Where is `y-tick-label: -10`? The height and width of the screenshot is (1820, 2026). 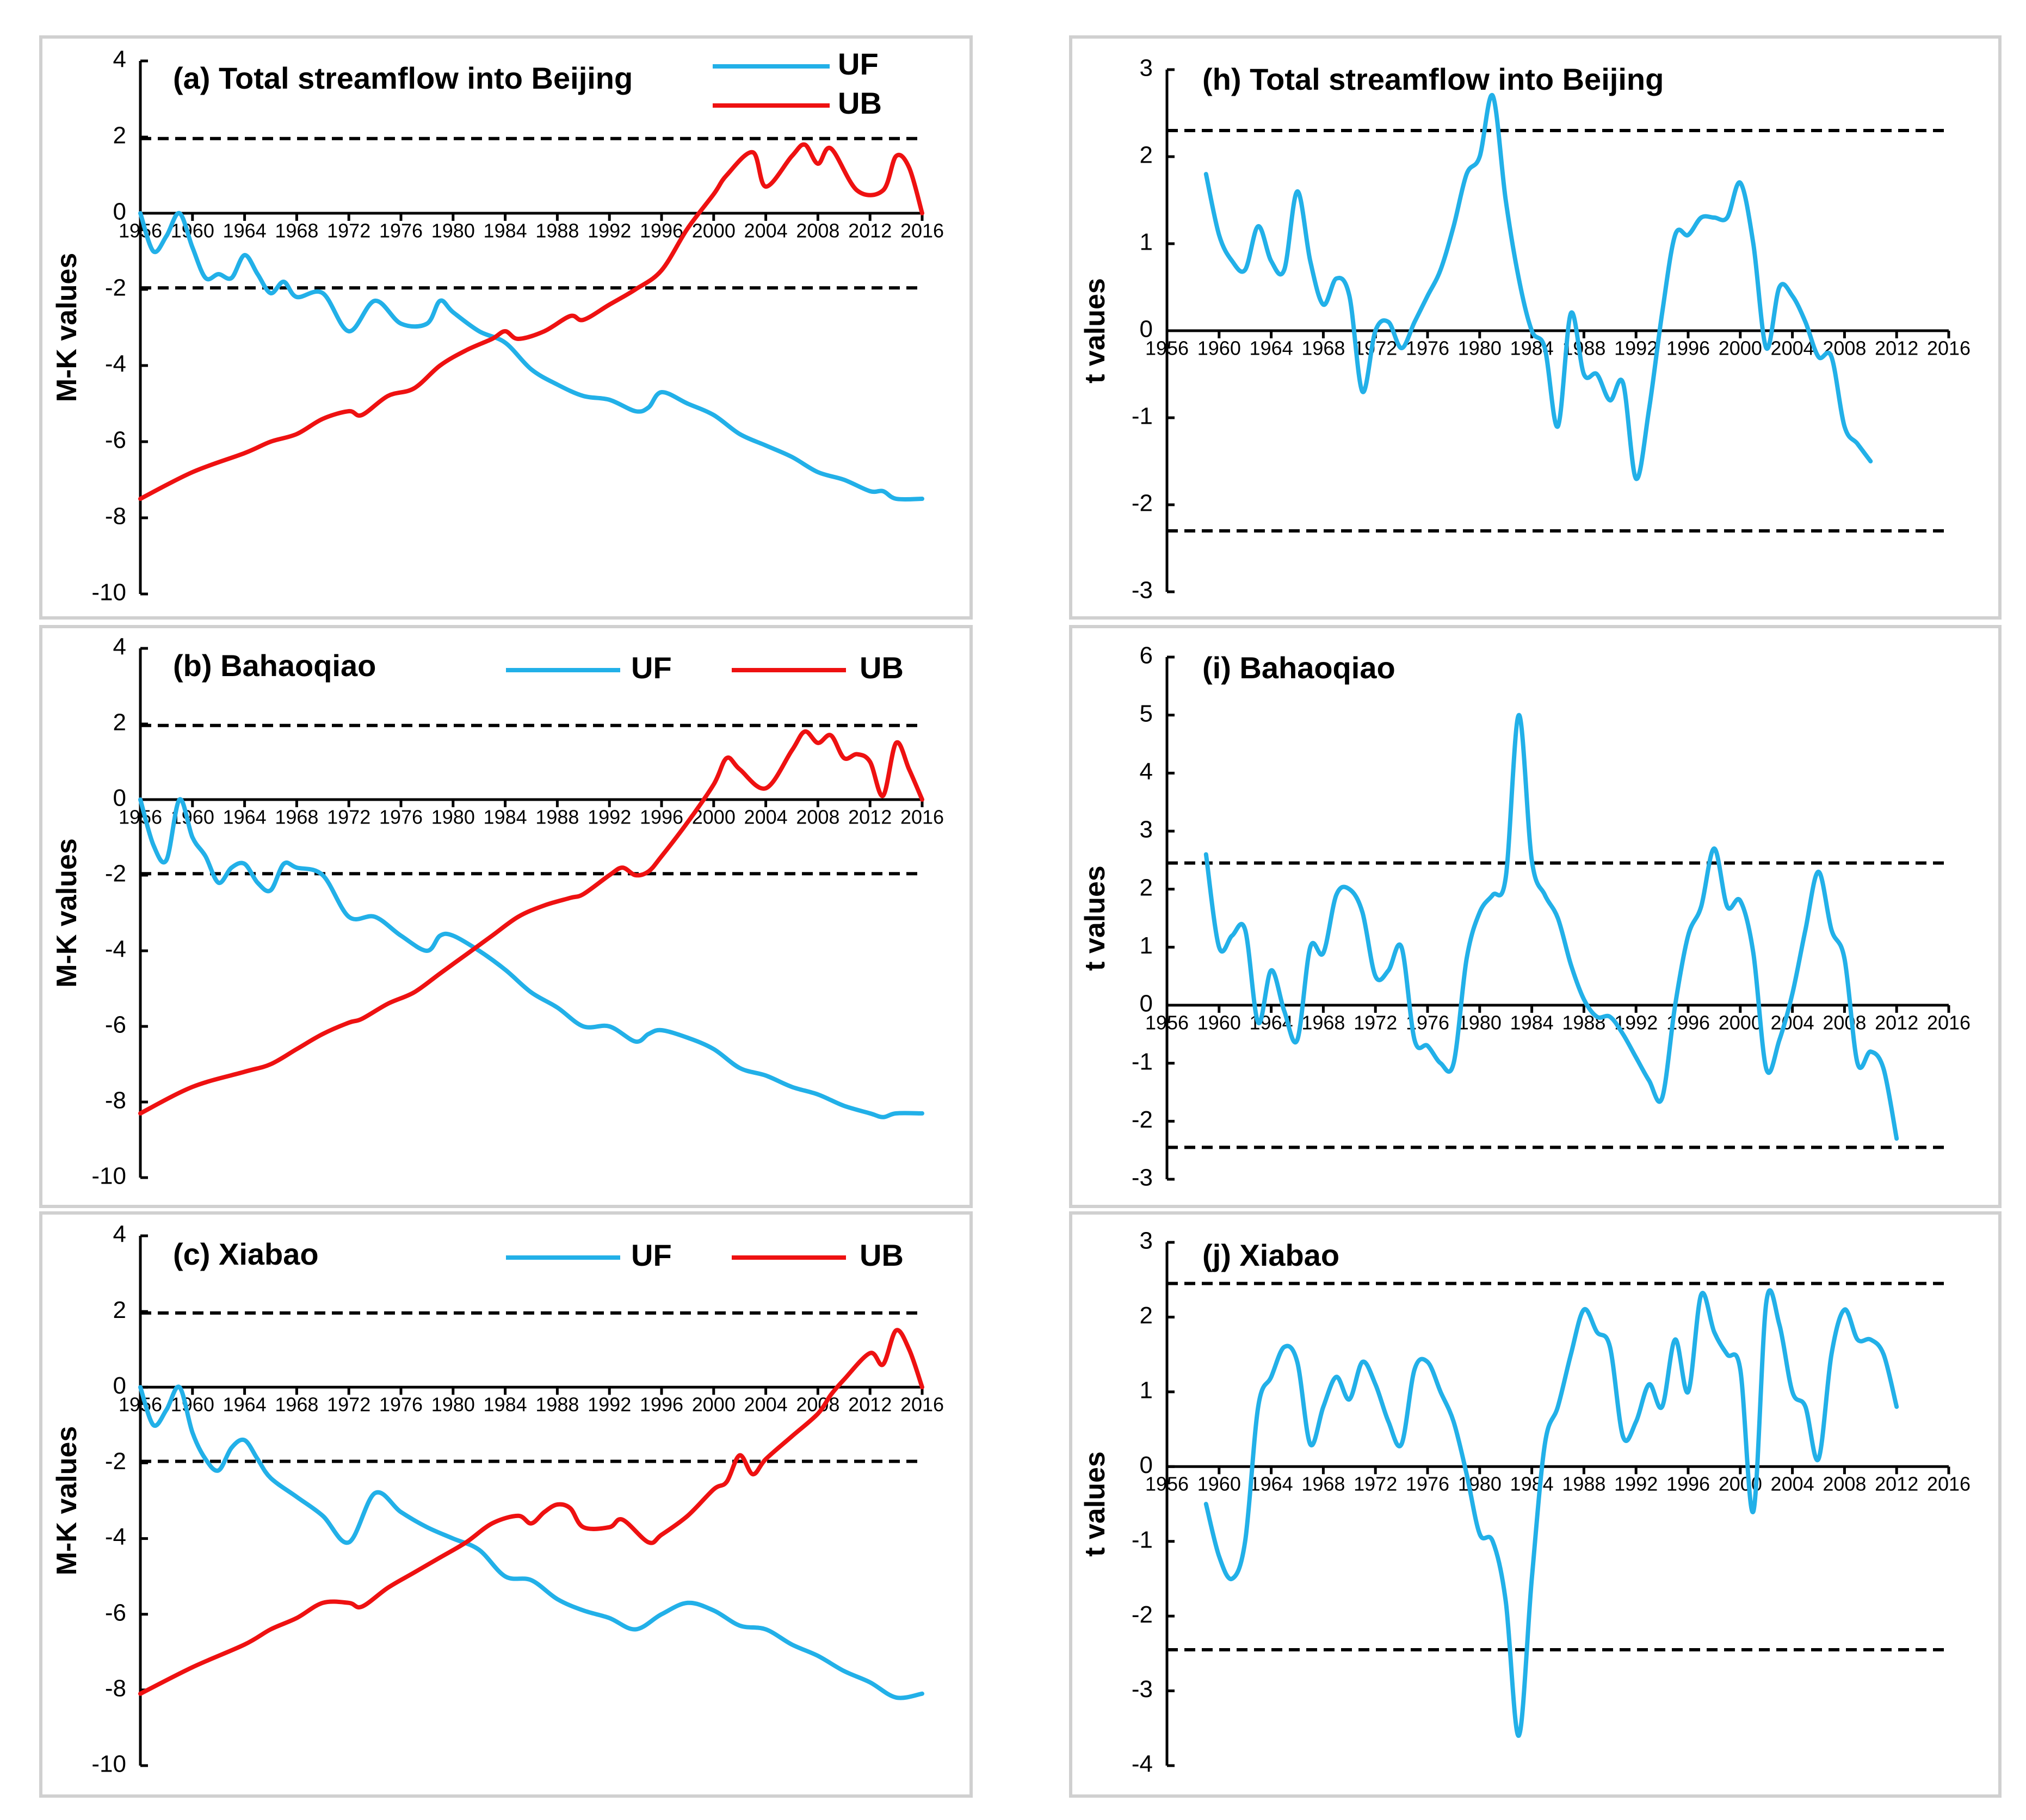 y-tick-label: -10 is located at coordinates (108, 1176).